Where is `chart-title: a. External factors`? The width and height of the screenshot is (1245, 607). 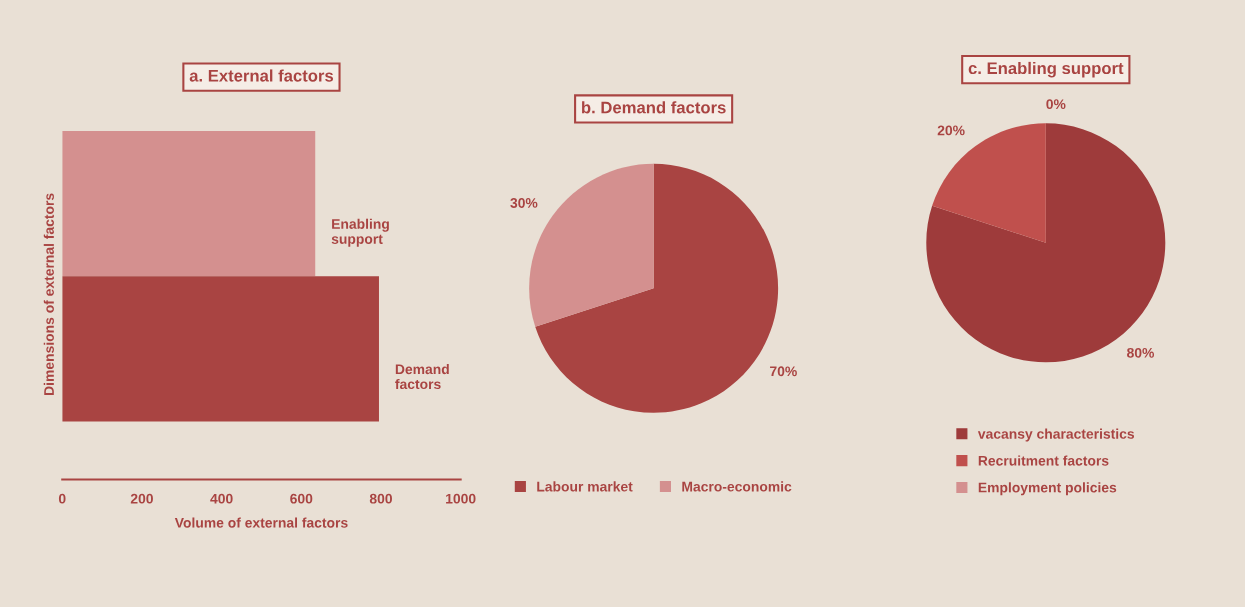
chart-title: a. External factors is located at coordinates (261, 75).